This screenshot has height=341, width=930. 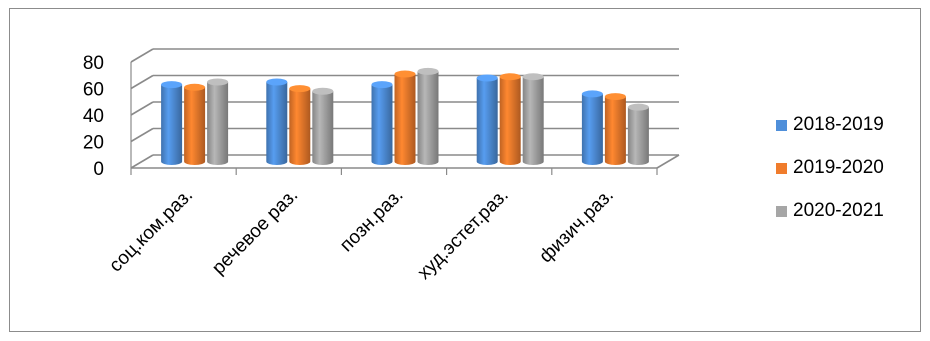 I want to click on floor-right-edge, so click(x=668, y=161).